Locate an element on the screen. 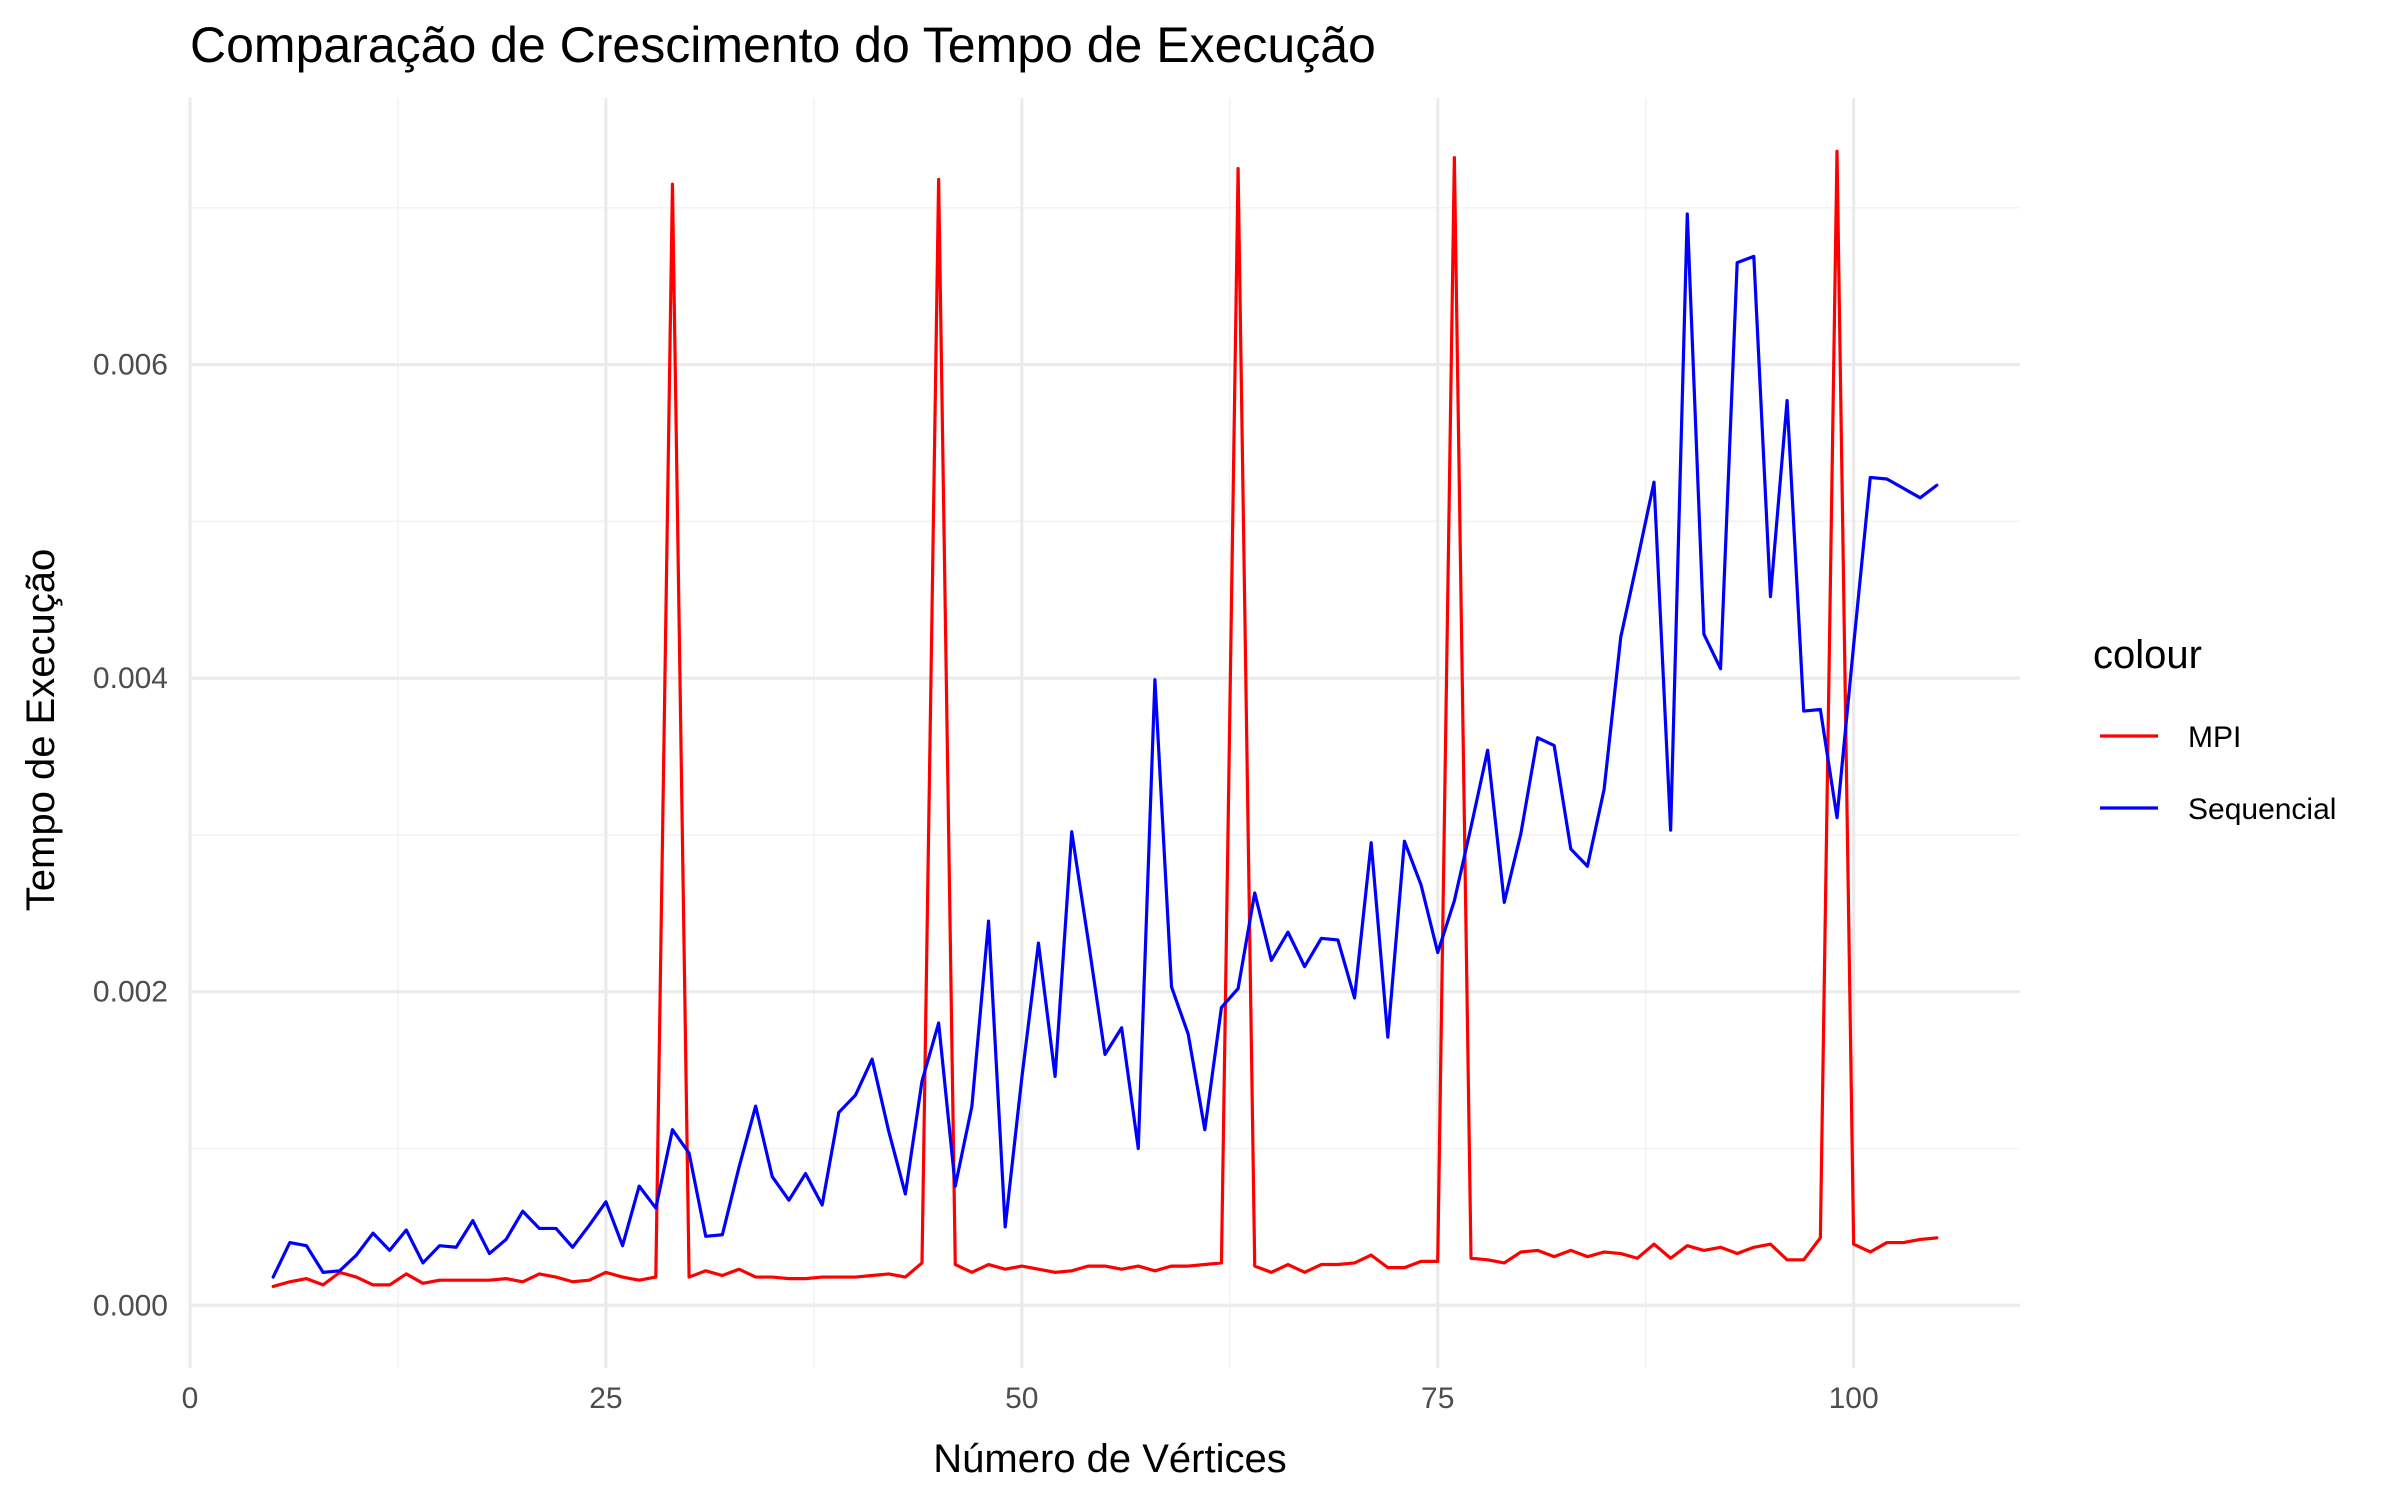 The width and height of the screenshot is (2400, 1500). y-tick-label: 0.004 is located at coordinates (130, 678).